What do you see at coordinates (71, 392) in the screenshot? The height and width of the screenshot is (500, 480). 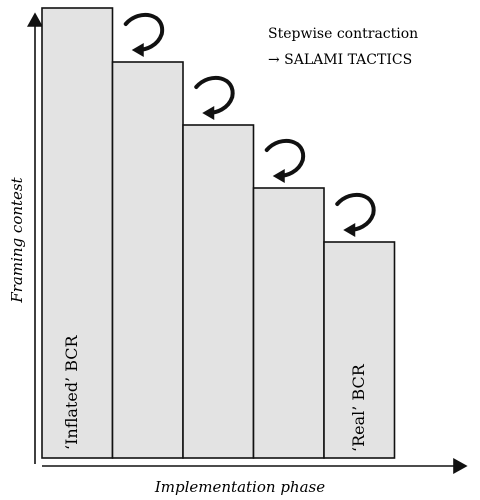 I see `inflated-bcr-label: ‘Inflated’ BCR` at bounding box center [71, 392].